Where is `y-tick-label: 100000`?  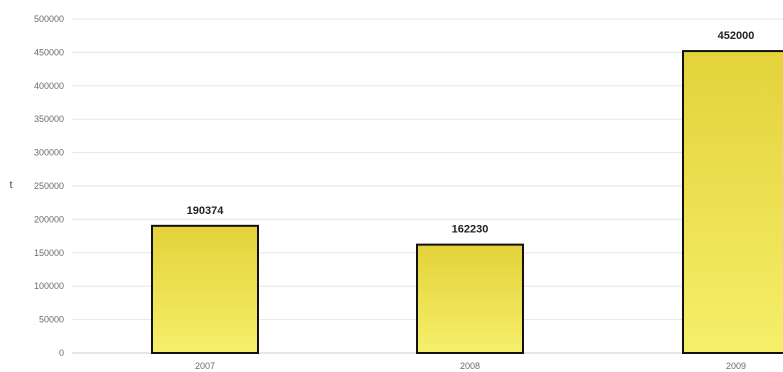
y-tick-label: 100000 is located at coordinates (49, 286).